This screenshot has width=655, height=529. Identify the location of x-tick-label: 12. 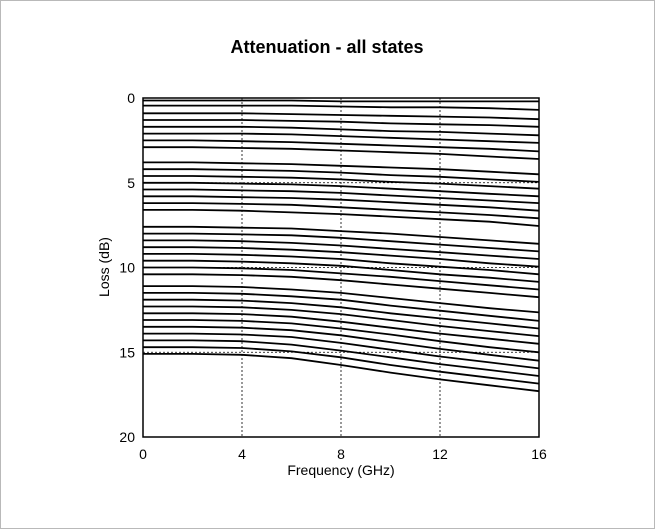
(440, 454).